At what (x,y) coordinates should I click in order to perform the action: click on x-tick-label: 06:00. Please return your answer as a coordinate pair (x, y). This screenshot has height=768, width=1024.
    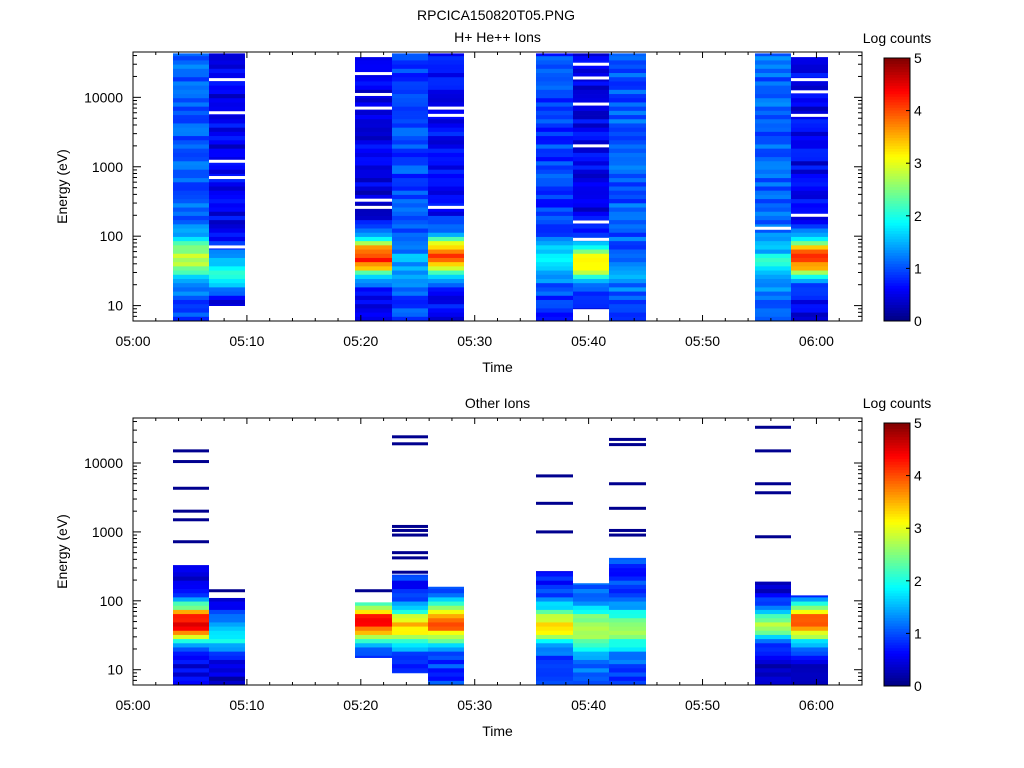
    Looking at the image, I should click on (816, 341).